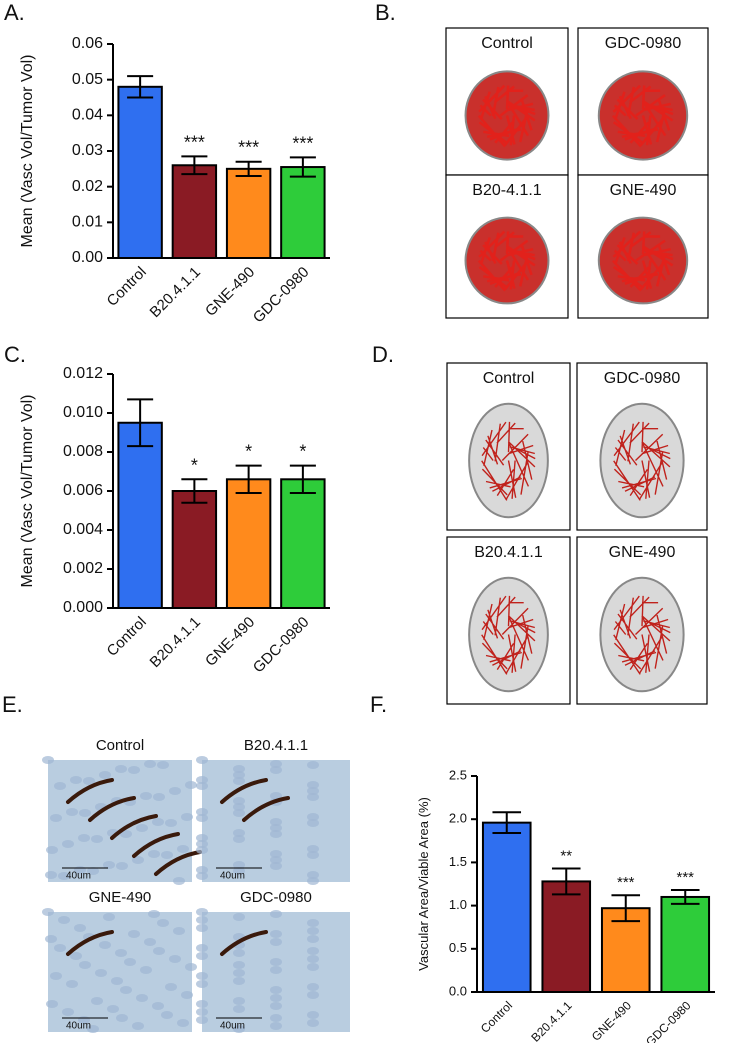  Describe the element at coordinates (551, 1020) in the screenshot. I see `x-tick-label: B20.4.1.1` at that location.